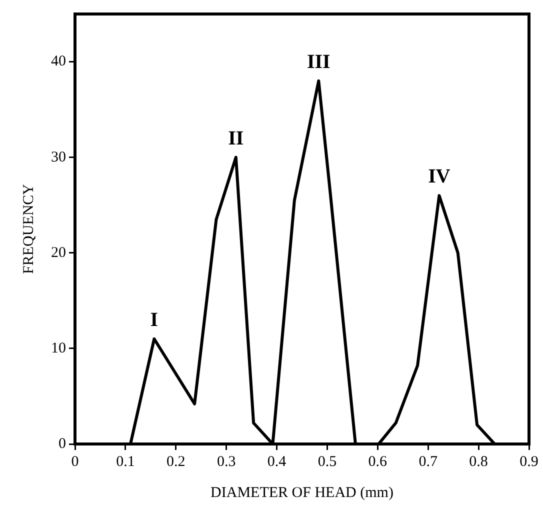 The image size is (543, 520). What do you see at coordinates (125, 462) in the screenshot?
I see `x-tick-label: 0.1` at bounding box center [125, 462].